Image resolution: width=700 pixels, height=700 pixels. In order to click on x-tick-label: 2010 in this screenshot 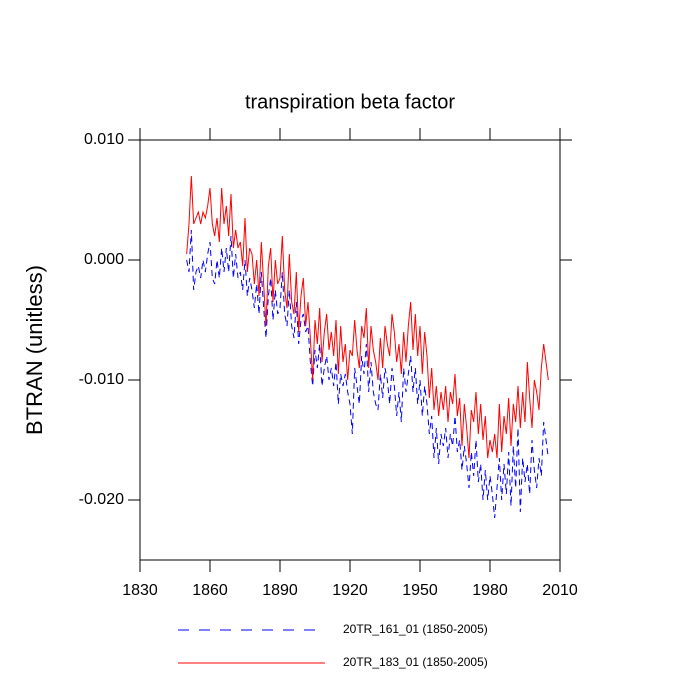, I will do `click(560, 590)`.